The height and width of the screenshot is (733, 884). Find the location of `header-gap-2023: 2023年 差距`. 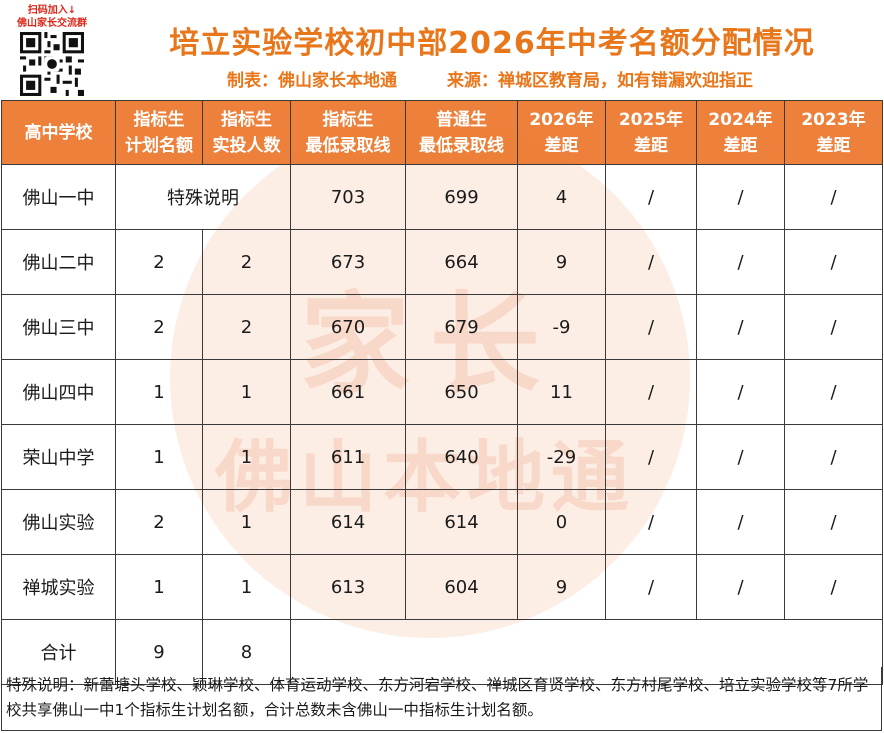

header-gap-2023: 2023年 差距 is located at coordinates (833, 132).